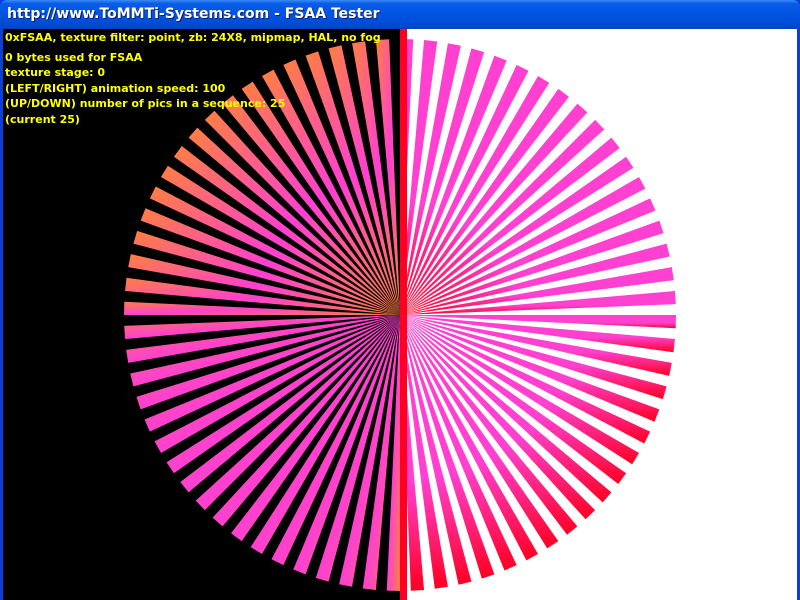 The image size is (800, 600). What do you see at coordinates (42, 119) in the screenshot?
I see `info-line-current: (current 25)` at bounding box center [42, 119].